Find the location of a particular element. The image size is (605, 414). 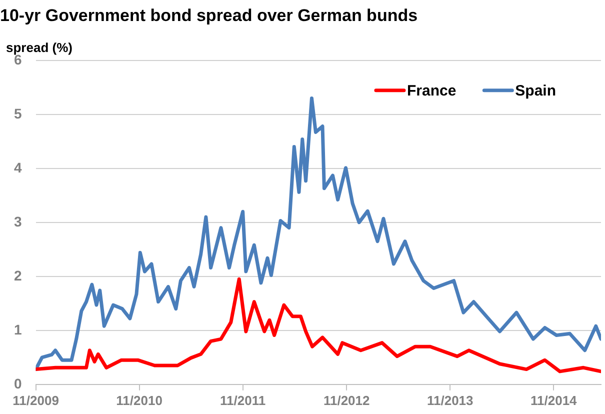

x-tick-label: 11/2011 is located at coordinates (243, 400).